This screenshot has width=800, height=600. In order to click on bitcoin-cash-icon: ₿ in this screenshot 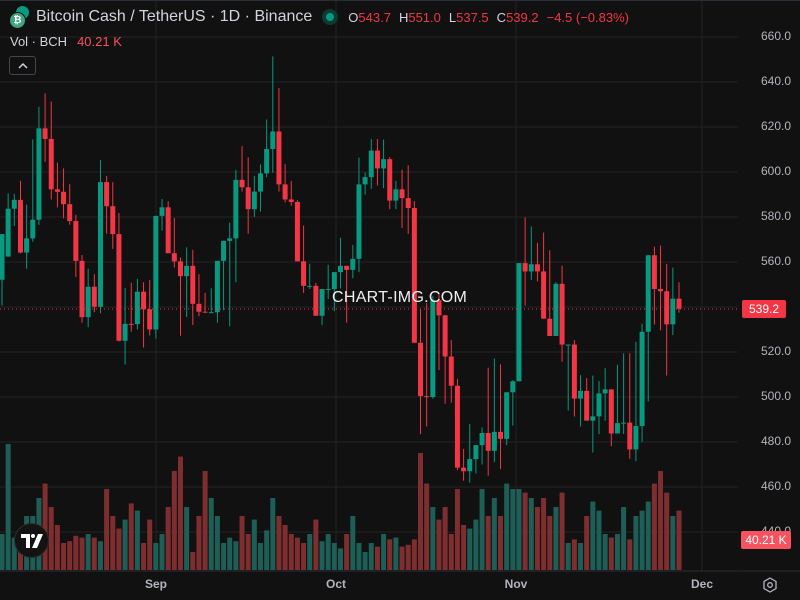, I will do `click(20, 17)`.